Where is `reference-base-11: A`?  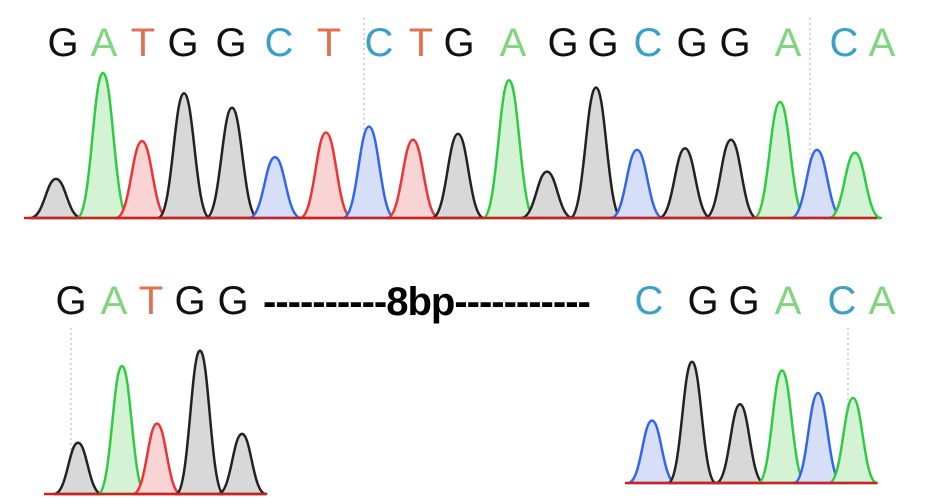
reference-base-11: A is located at coordinates (513, 43).